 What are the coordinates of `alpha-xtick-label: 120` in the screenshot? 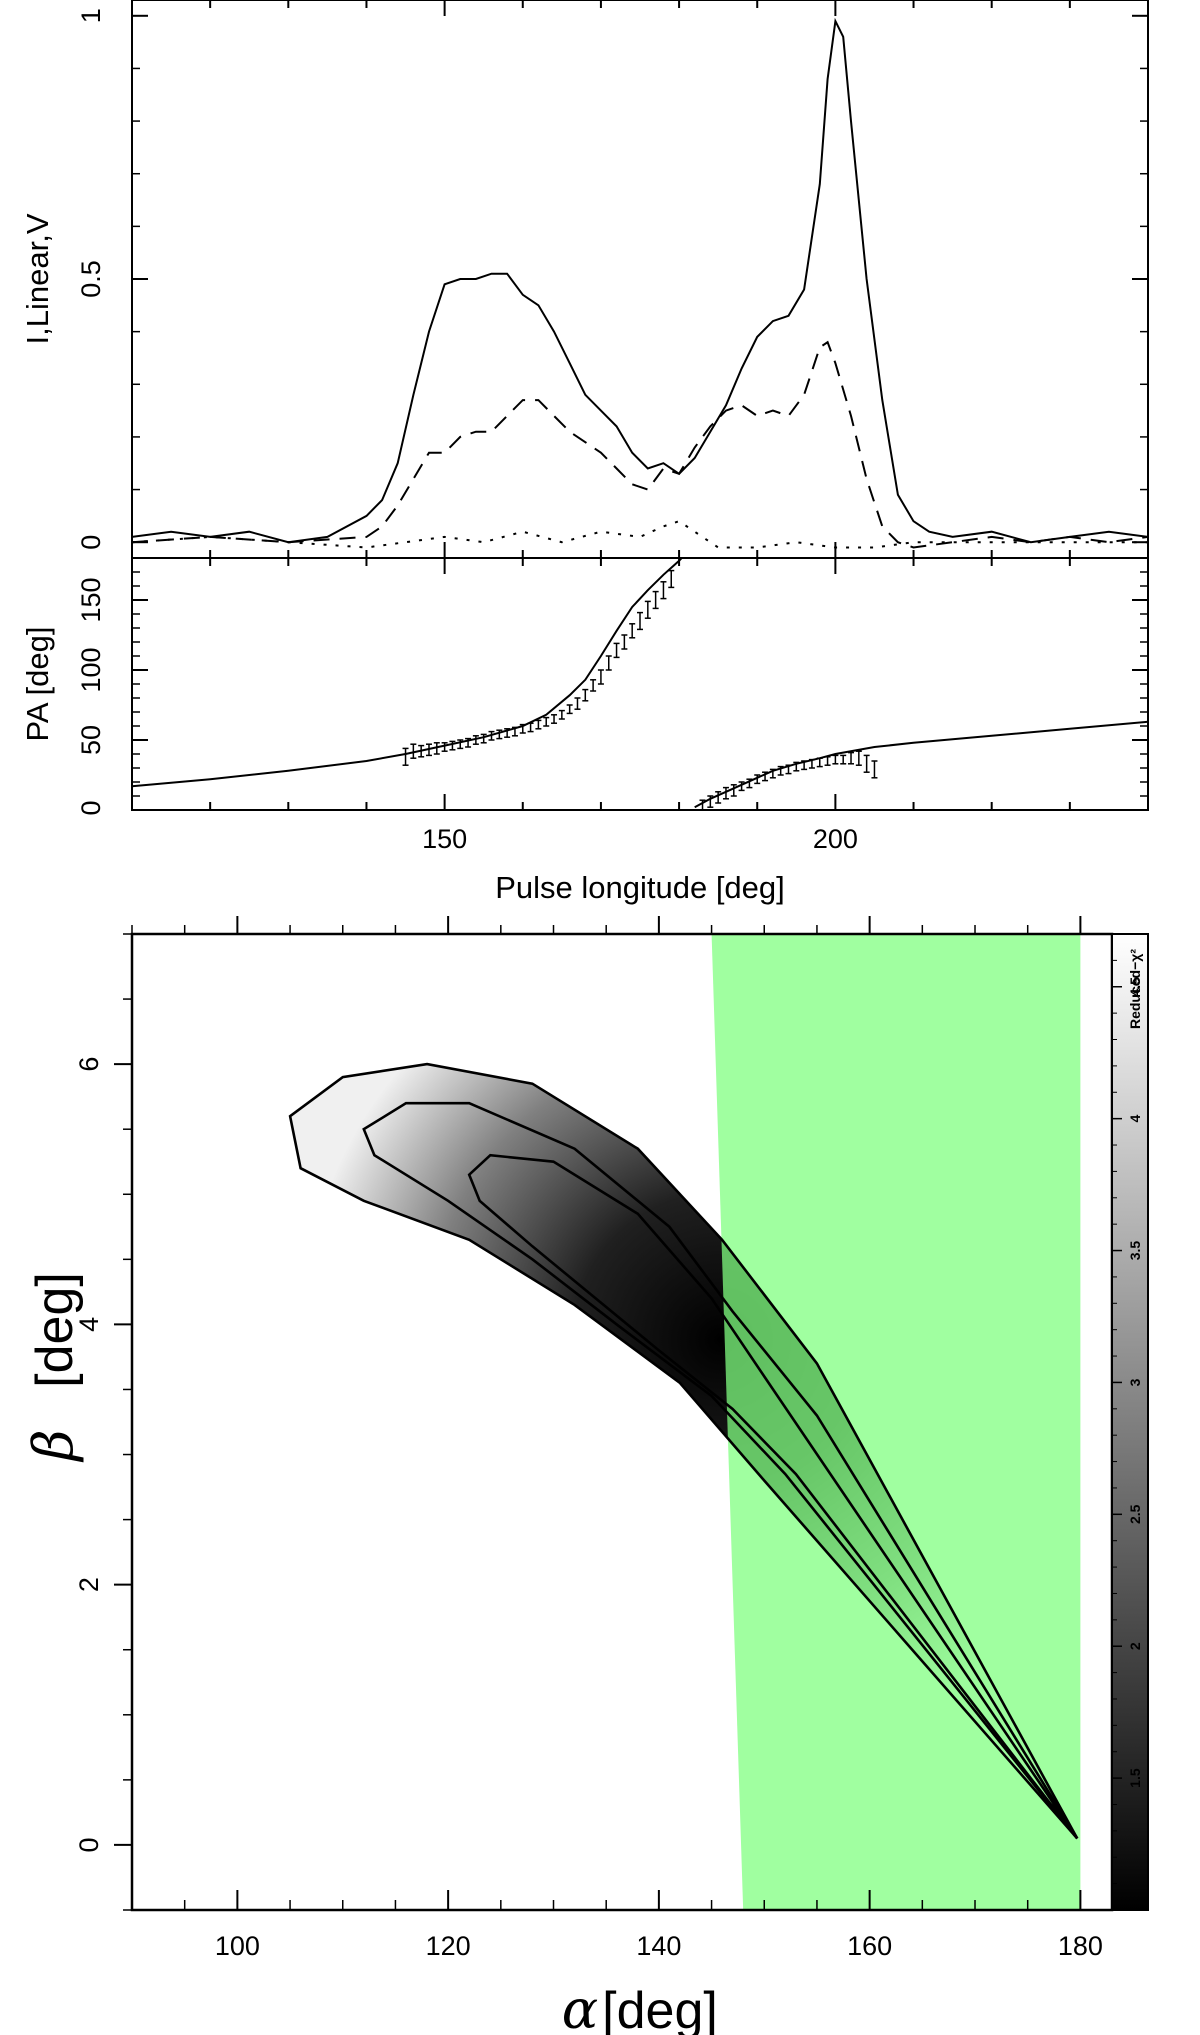 It's located at (448, 1946).